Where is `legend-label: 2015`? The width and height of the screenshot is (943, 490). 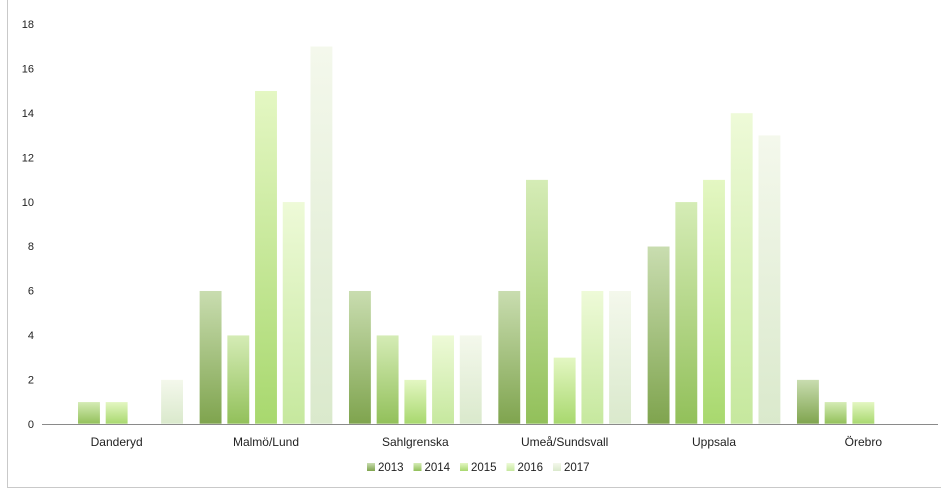 legend-label: 2015 is located at coordinates (484, 468).